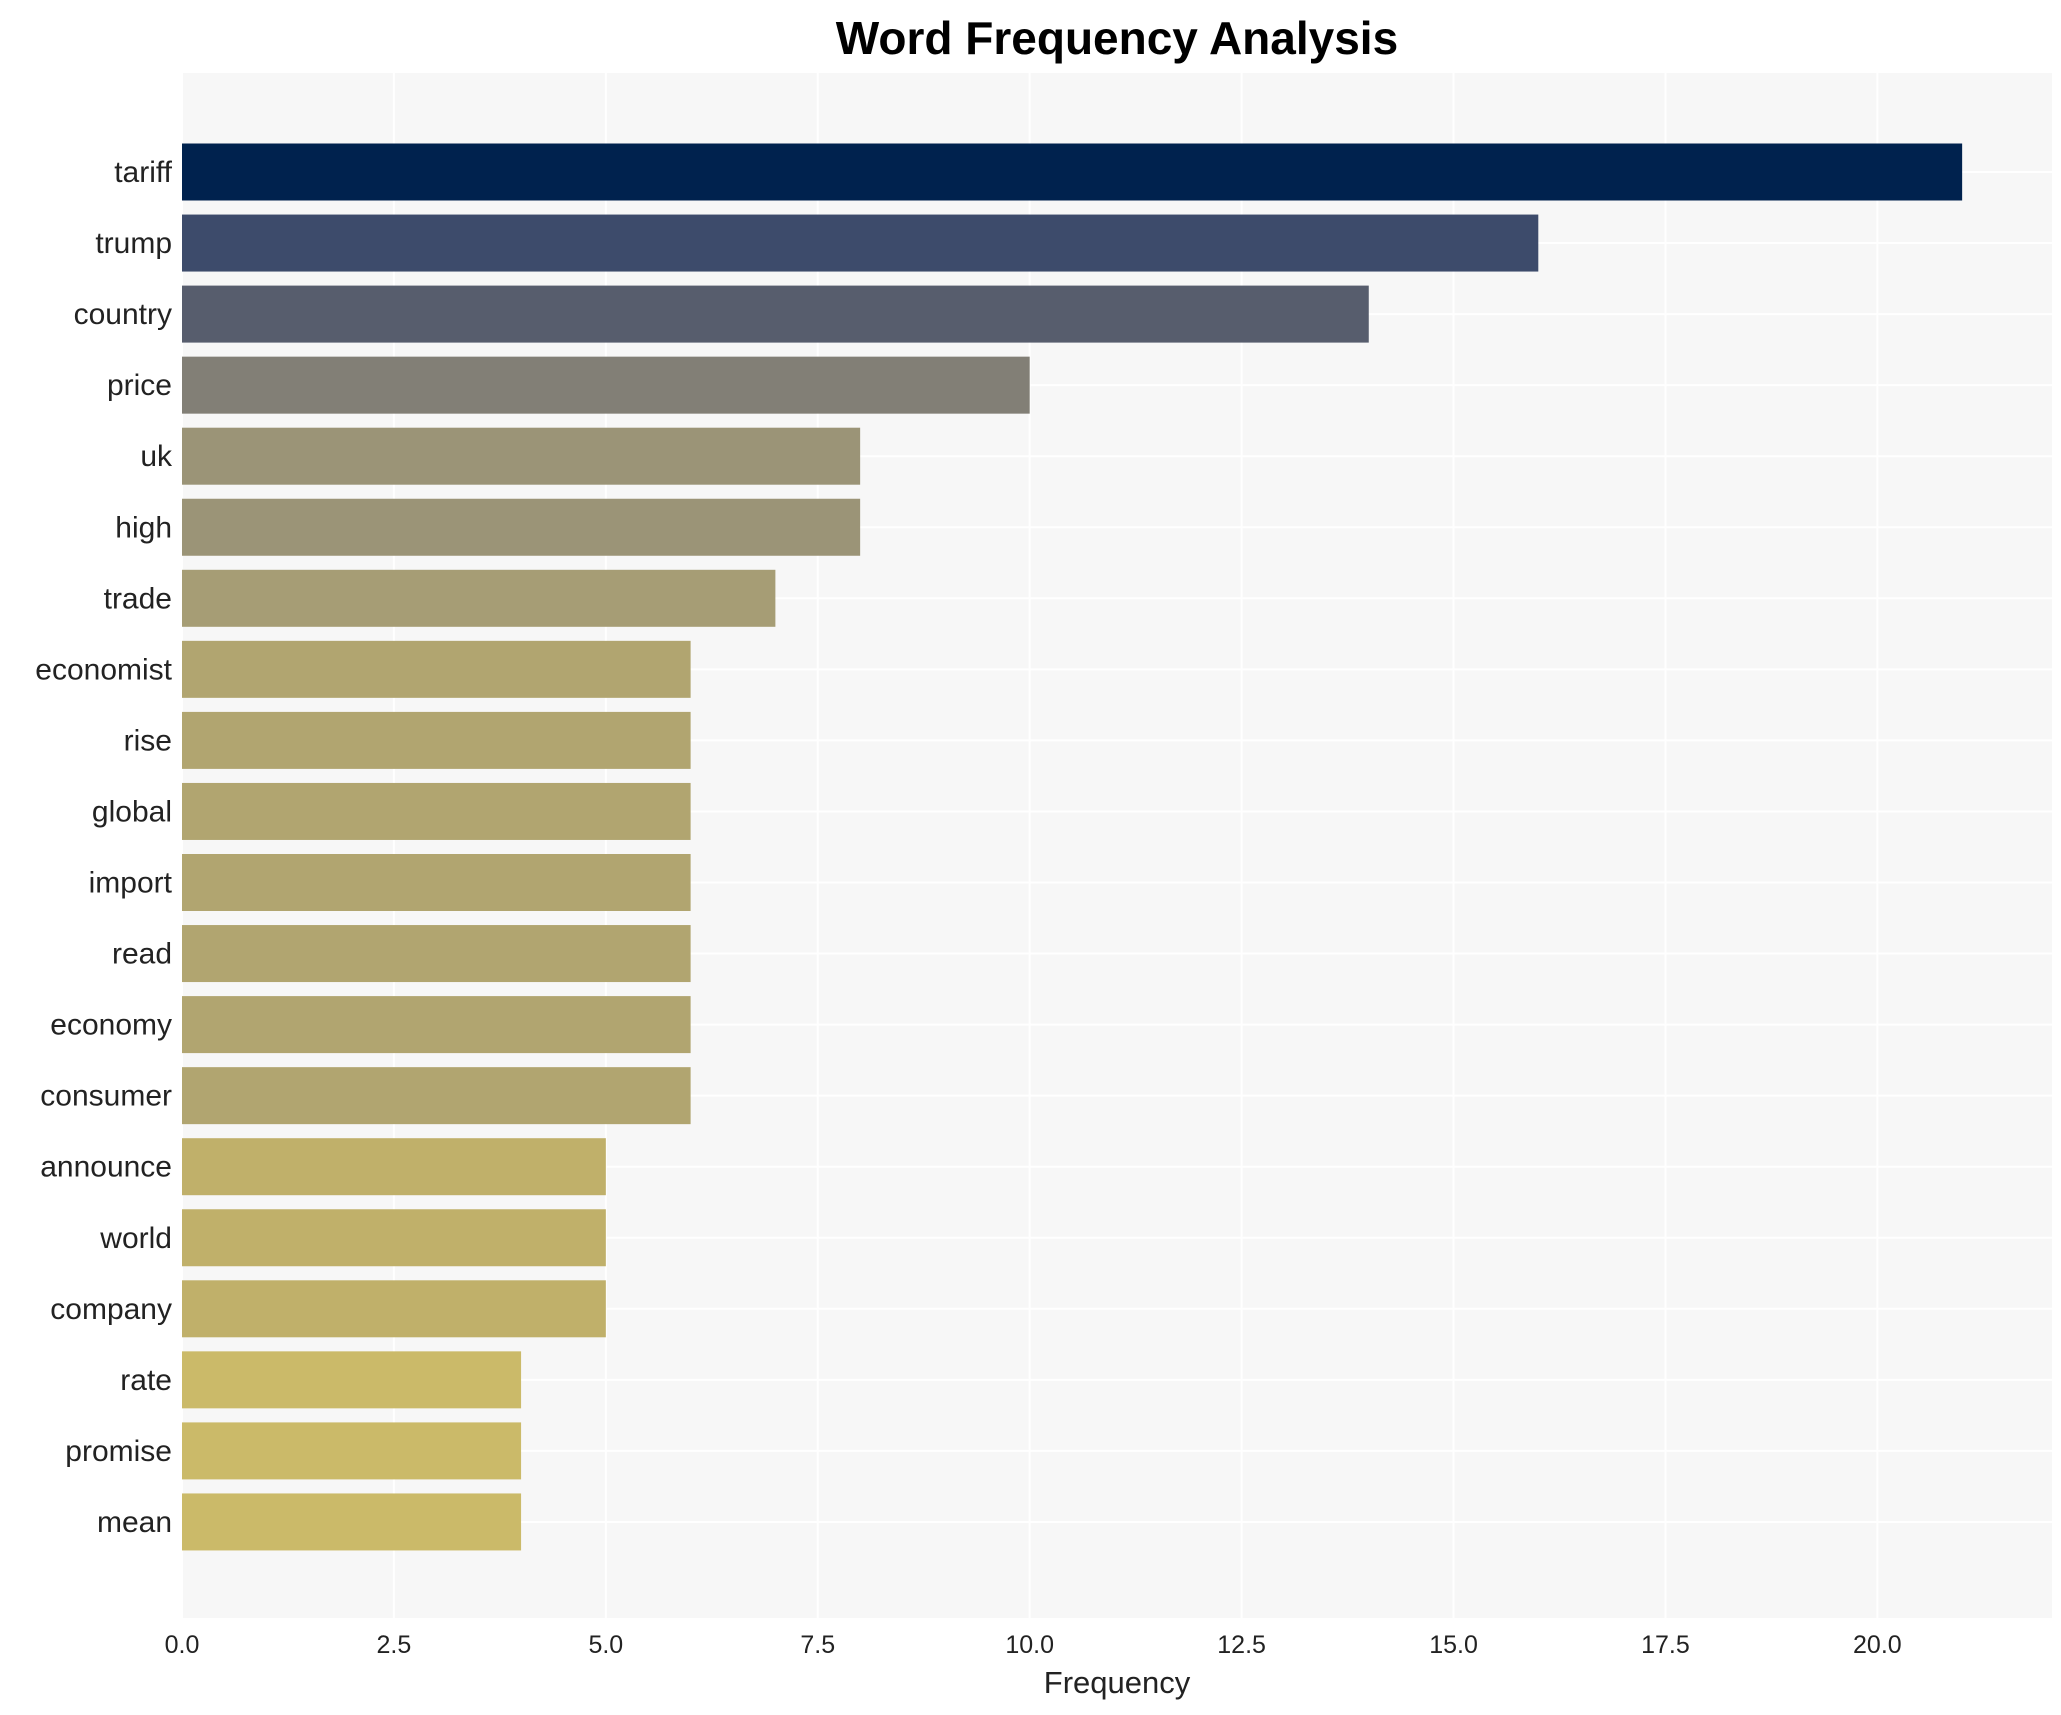 The width and height of the screenshot is (2061, 1715). What do you see at coordinates (148, 740) in the screenshot?
I see `y-tick-label: rise` at bounding box center [148, 740].